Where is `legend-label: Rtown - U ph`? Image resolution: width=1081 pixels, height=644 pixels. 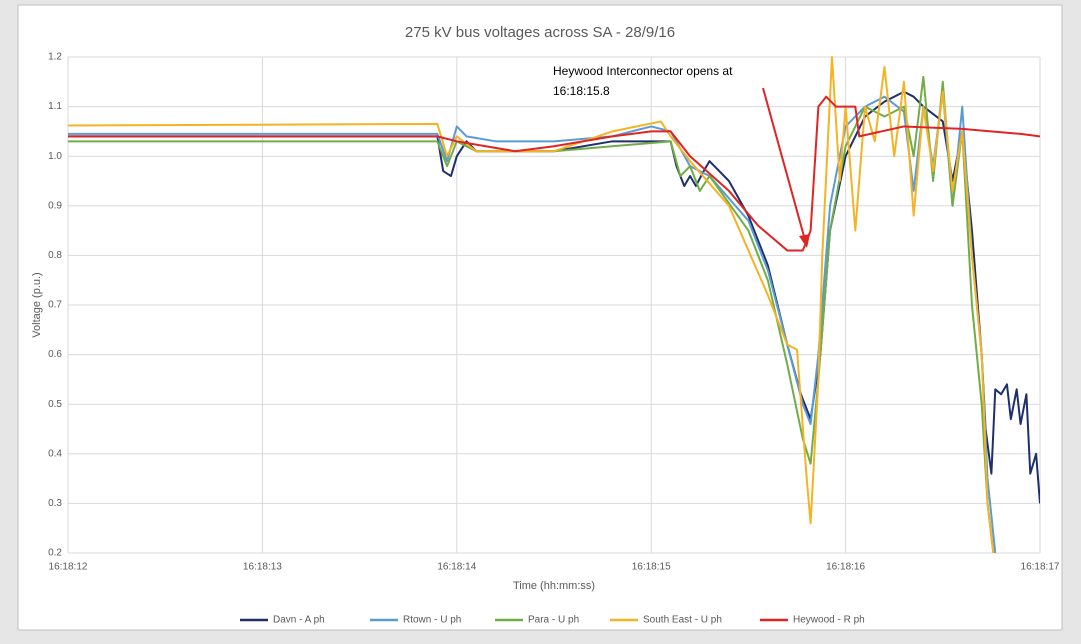 legend-label: Rtown - U ph is located at coordinates (432, 620).